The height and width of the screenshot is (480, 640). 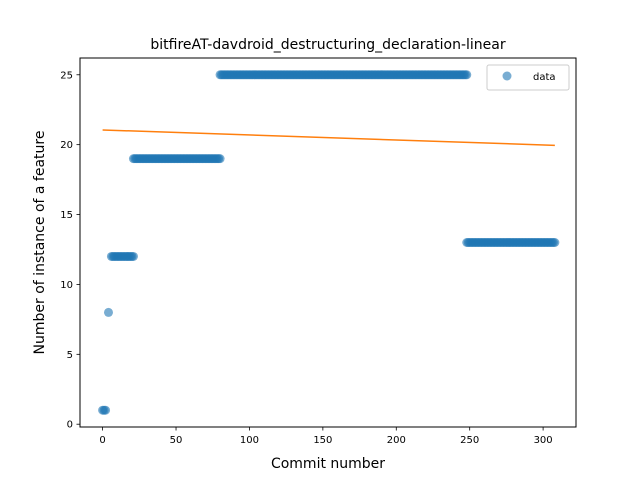 What do you see at coordinates (543, 440) in the screenshot?
I see `x-tick-label: 300` at bounding box center [543, 440].